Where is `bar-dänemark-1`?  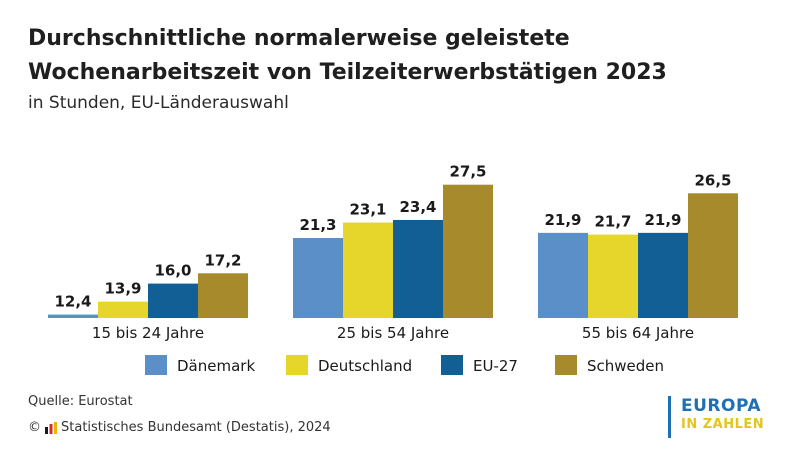 bar-dänemark-1 is located at coordinates (318, 278).